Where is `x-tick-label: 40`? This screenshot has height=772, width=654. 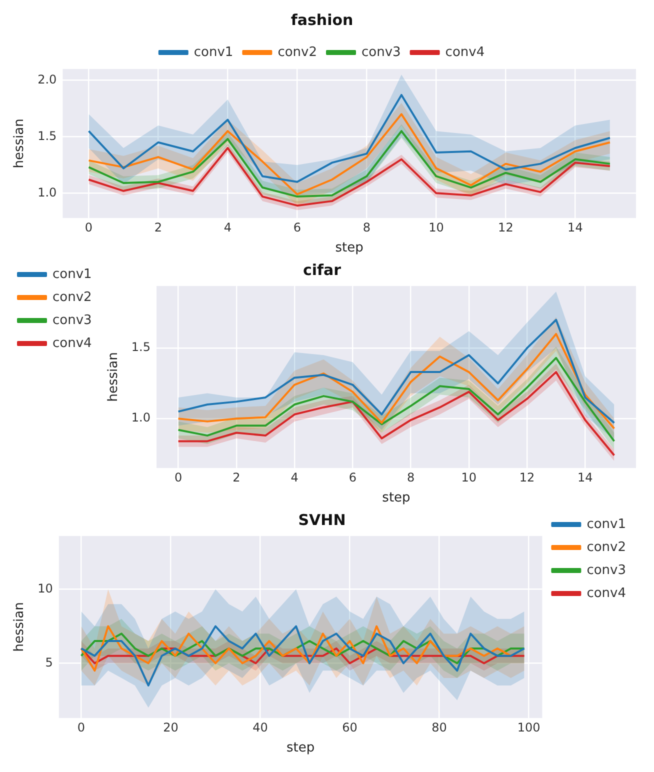
x-tick-label: 40 is located at coordinates (260, 727).